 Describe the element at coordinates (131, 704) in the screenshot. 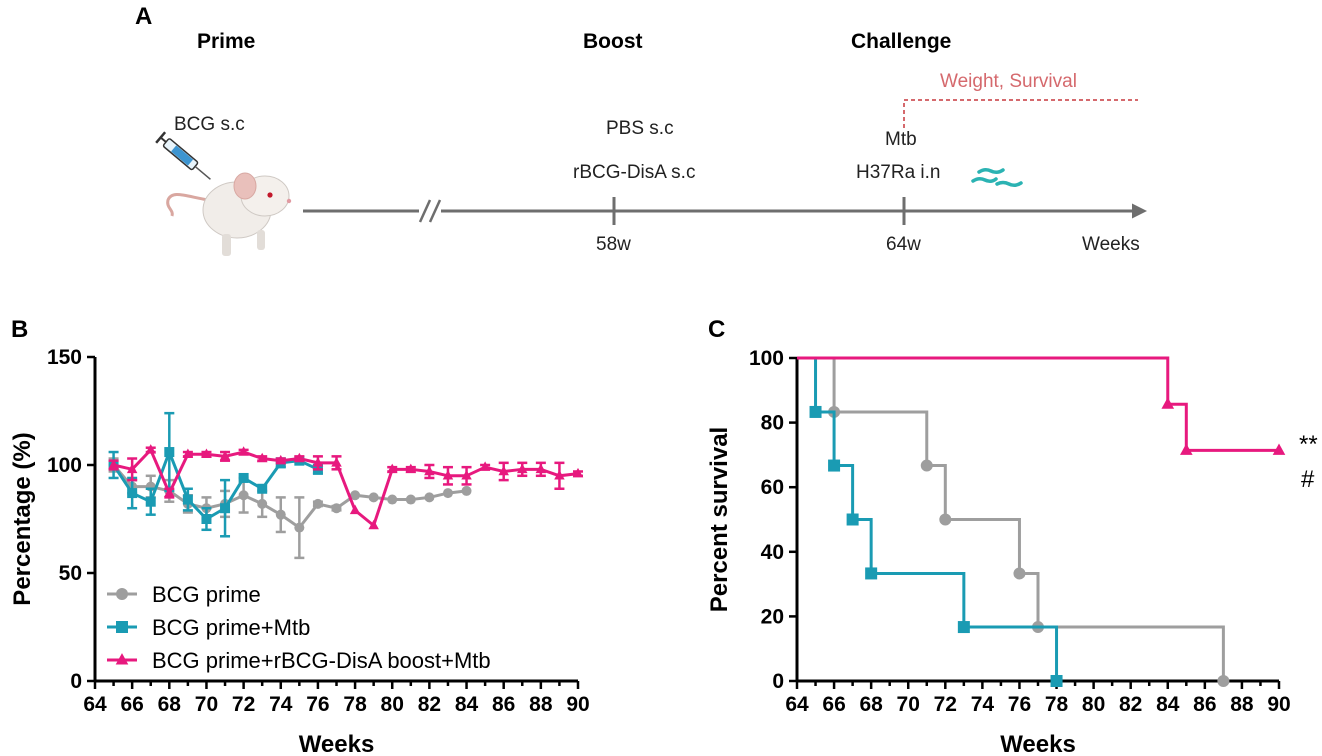

I see `x-tick-label: 66` at that location.